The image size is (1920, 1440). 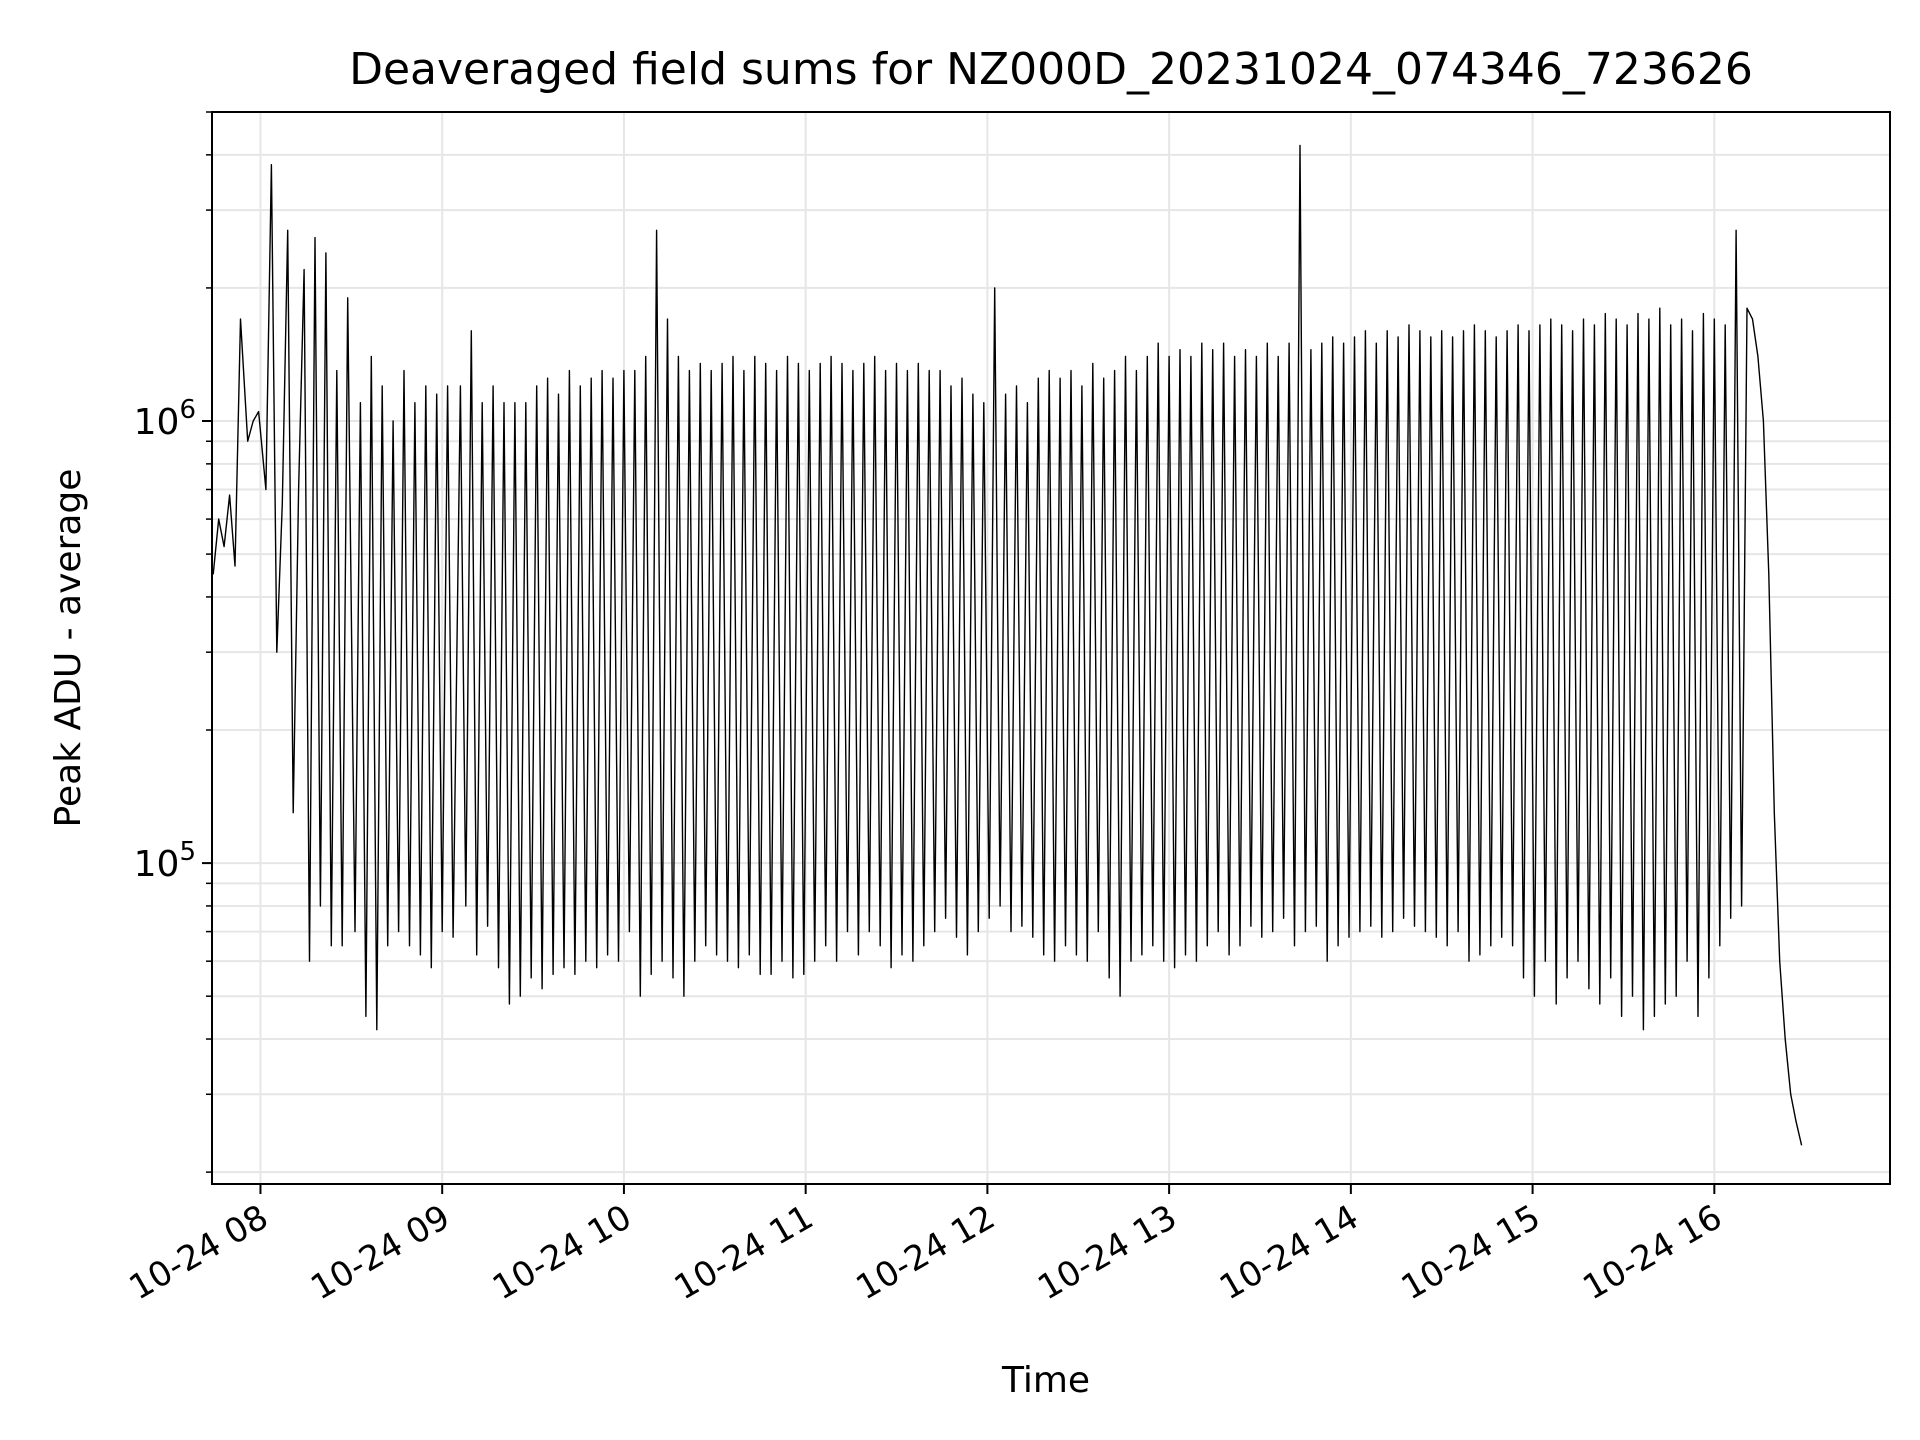 What do you see at coordinates (68, 648) in the screenshot?
I see `y-axis-label: Peak ADU - average` at bounding box center [68, 648].